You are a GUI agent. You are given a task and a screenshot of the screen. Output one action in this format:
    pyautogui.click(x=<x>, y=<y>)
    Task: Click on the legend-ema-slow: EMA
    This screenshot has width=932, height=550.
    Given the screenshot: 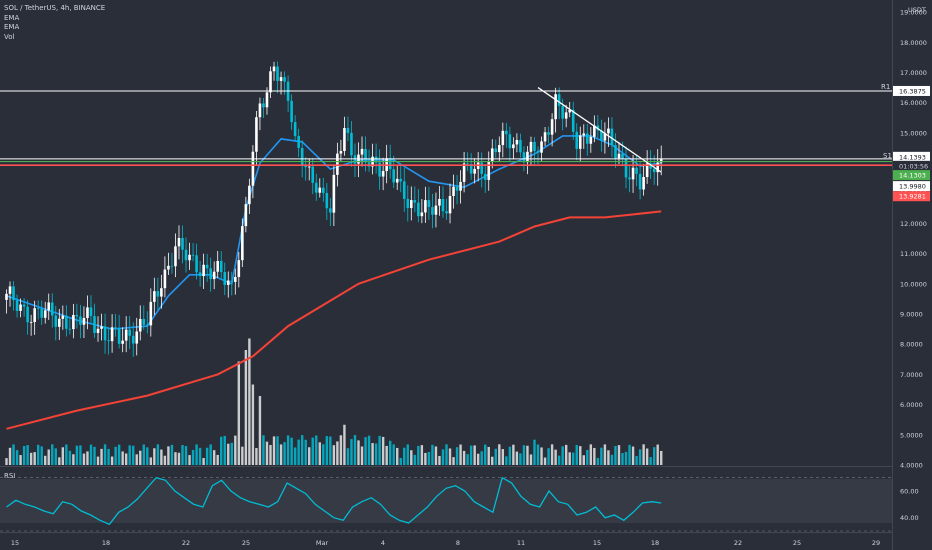 What is the action you would take?
    pyautogui.click(x=12, y=27)
    